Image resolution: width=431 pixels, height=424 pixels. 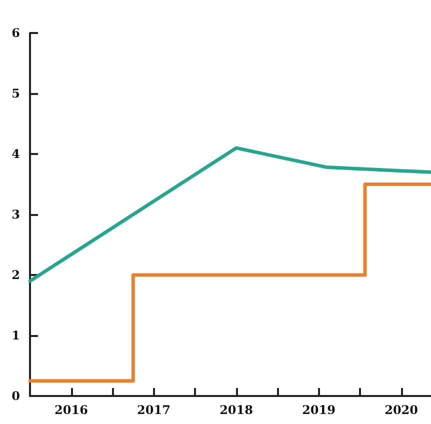 What do you see at coordinates (71, 410) in the screenshot?
I see `x-tick-label: 2016` at bounding box center [71, 410].